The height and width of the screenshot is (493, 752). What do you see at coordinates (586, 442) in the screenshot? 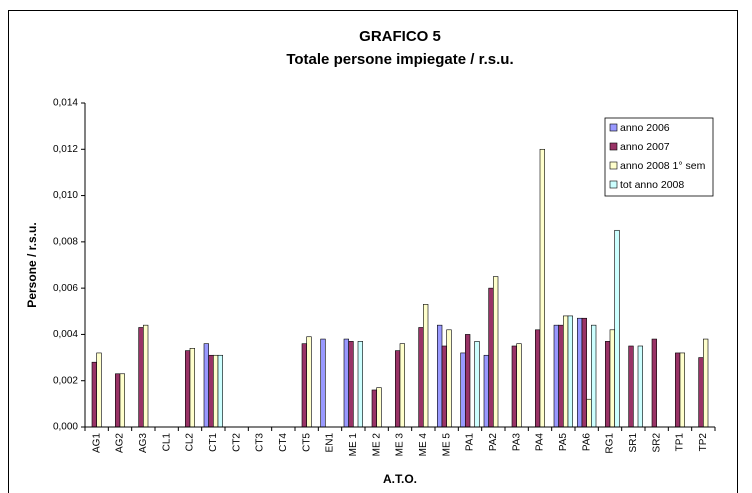
I see `x-tick-label: PA6` at bounding box center [586, 442].